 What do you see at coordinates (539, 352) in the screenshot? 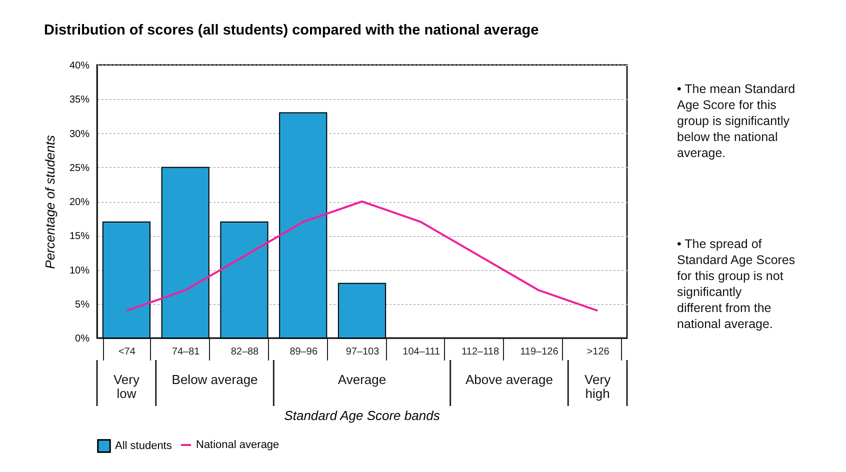
I see `x-tick-label: 119–126` at bounding box center [539, 352].